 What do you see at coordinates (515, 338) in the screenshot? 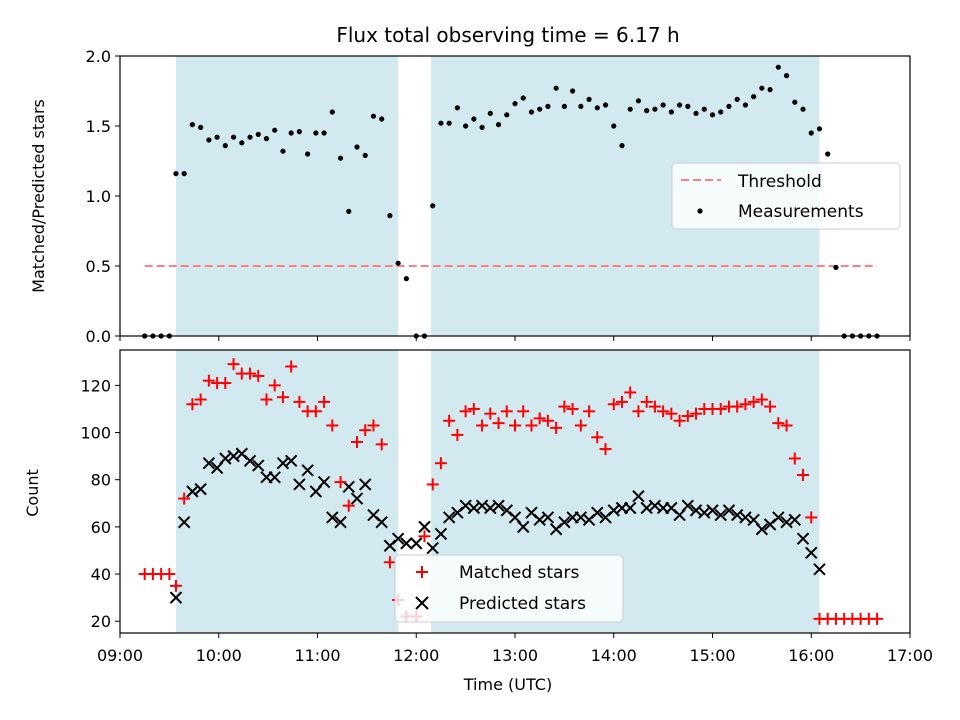
I see `ratio-x-ticks` at bounding box center [515, 338].